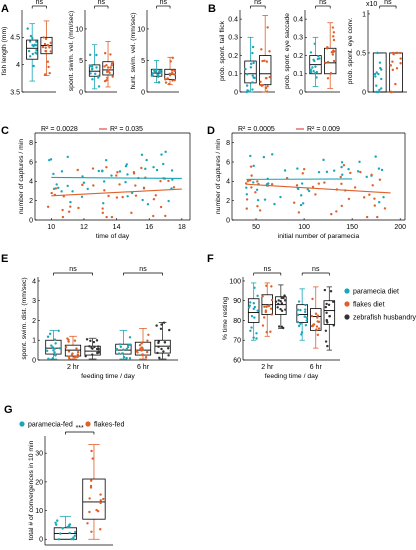 This screenshot has width=416, height=550. I want to click on y-tick-label-b3: 1, so click(364, 14).